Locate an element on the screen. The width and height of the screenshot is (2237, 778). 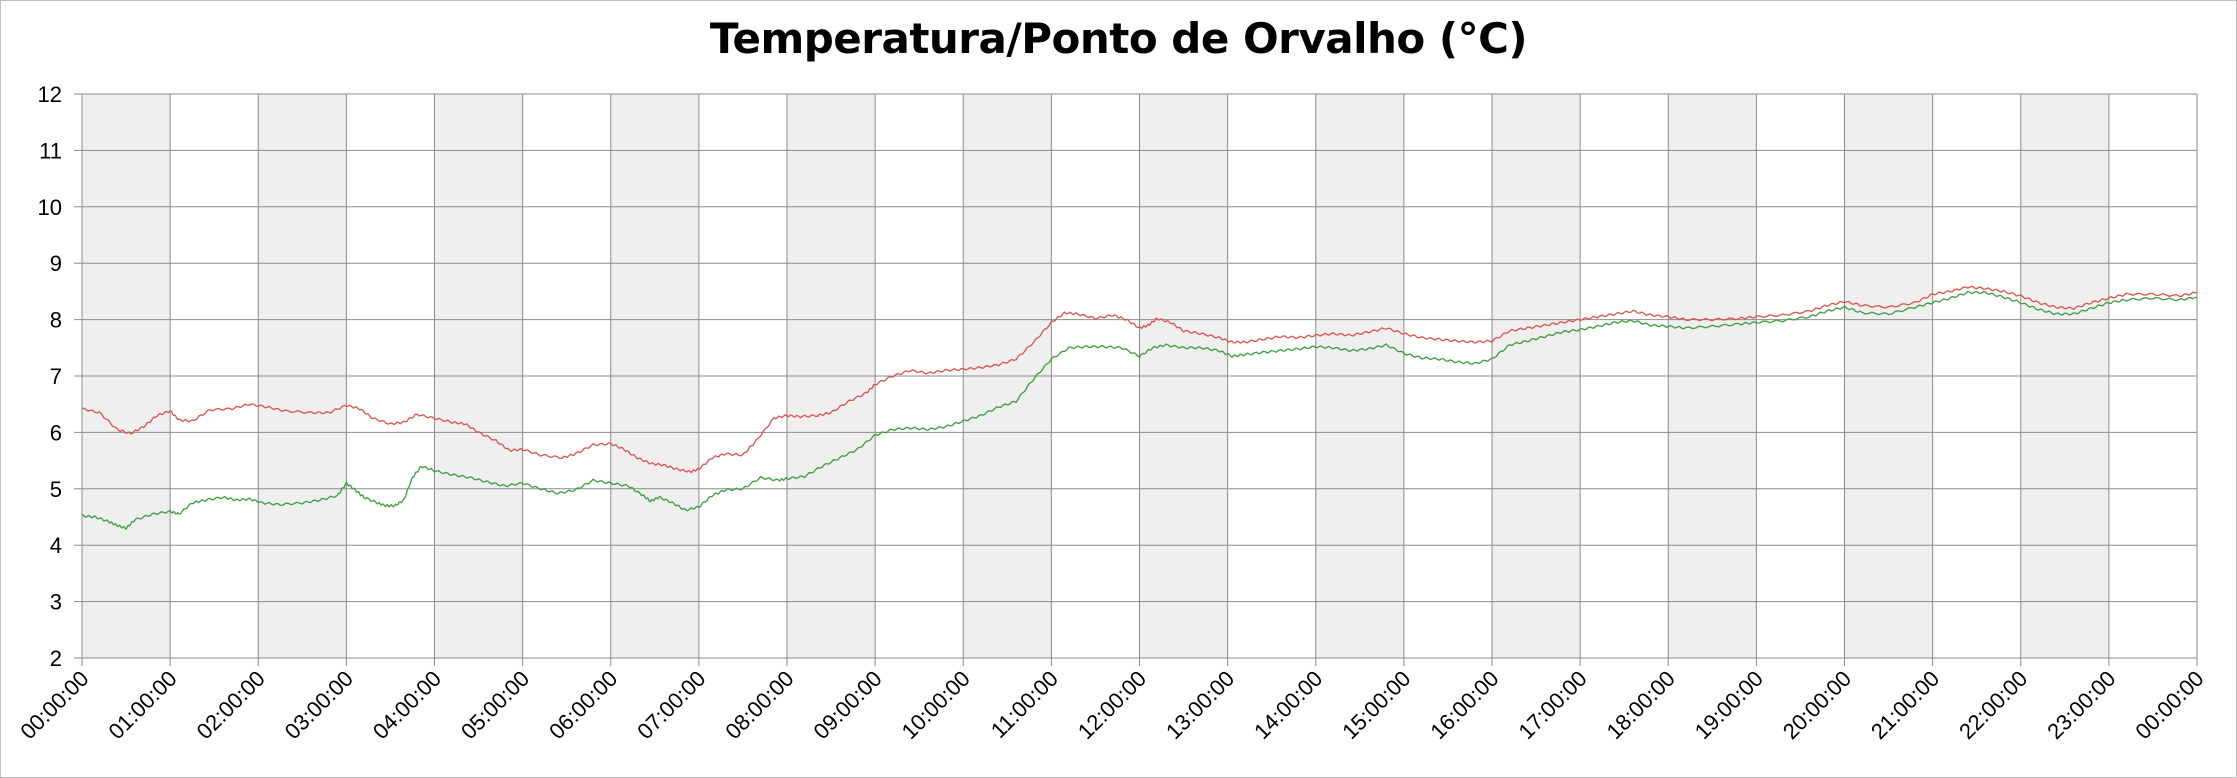
x-tick-label: 13:00:00 is located at coordinates (1200, 705).